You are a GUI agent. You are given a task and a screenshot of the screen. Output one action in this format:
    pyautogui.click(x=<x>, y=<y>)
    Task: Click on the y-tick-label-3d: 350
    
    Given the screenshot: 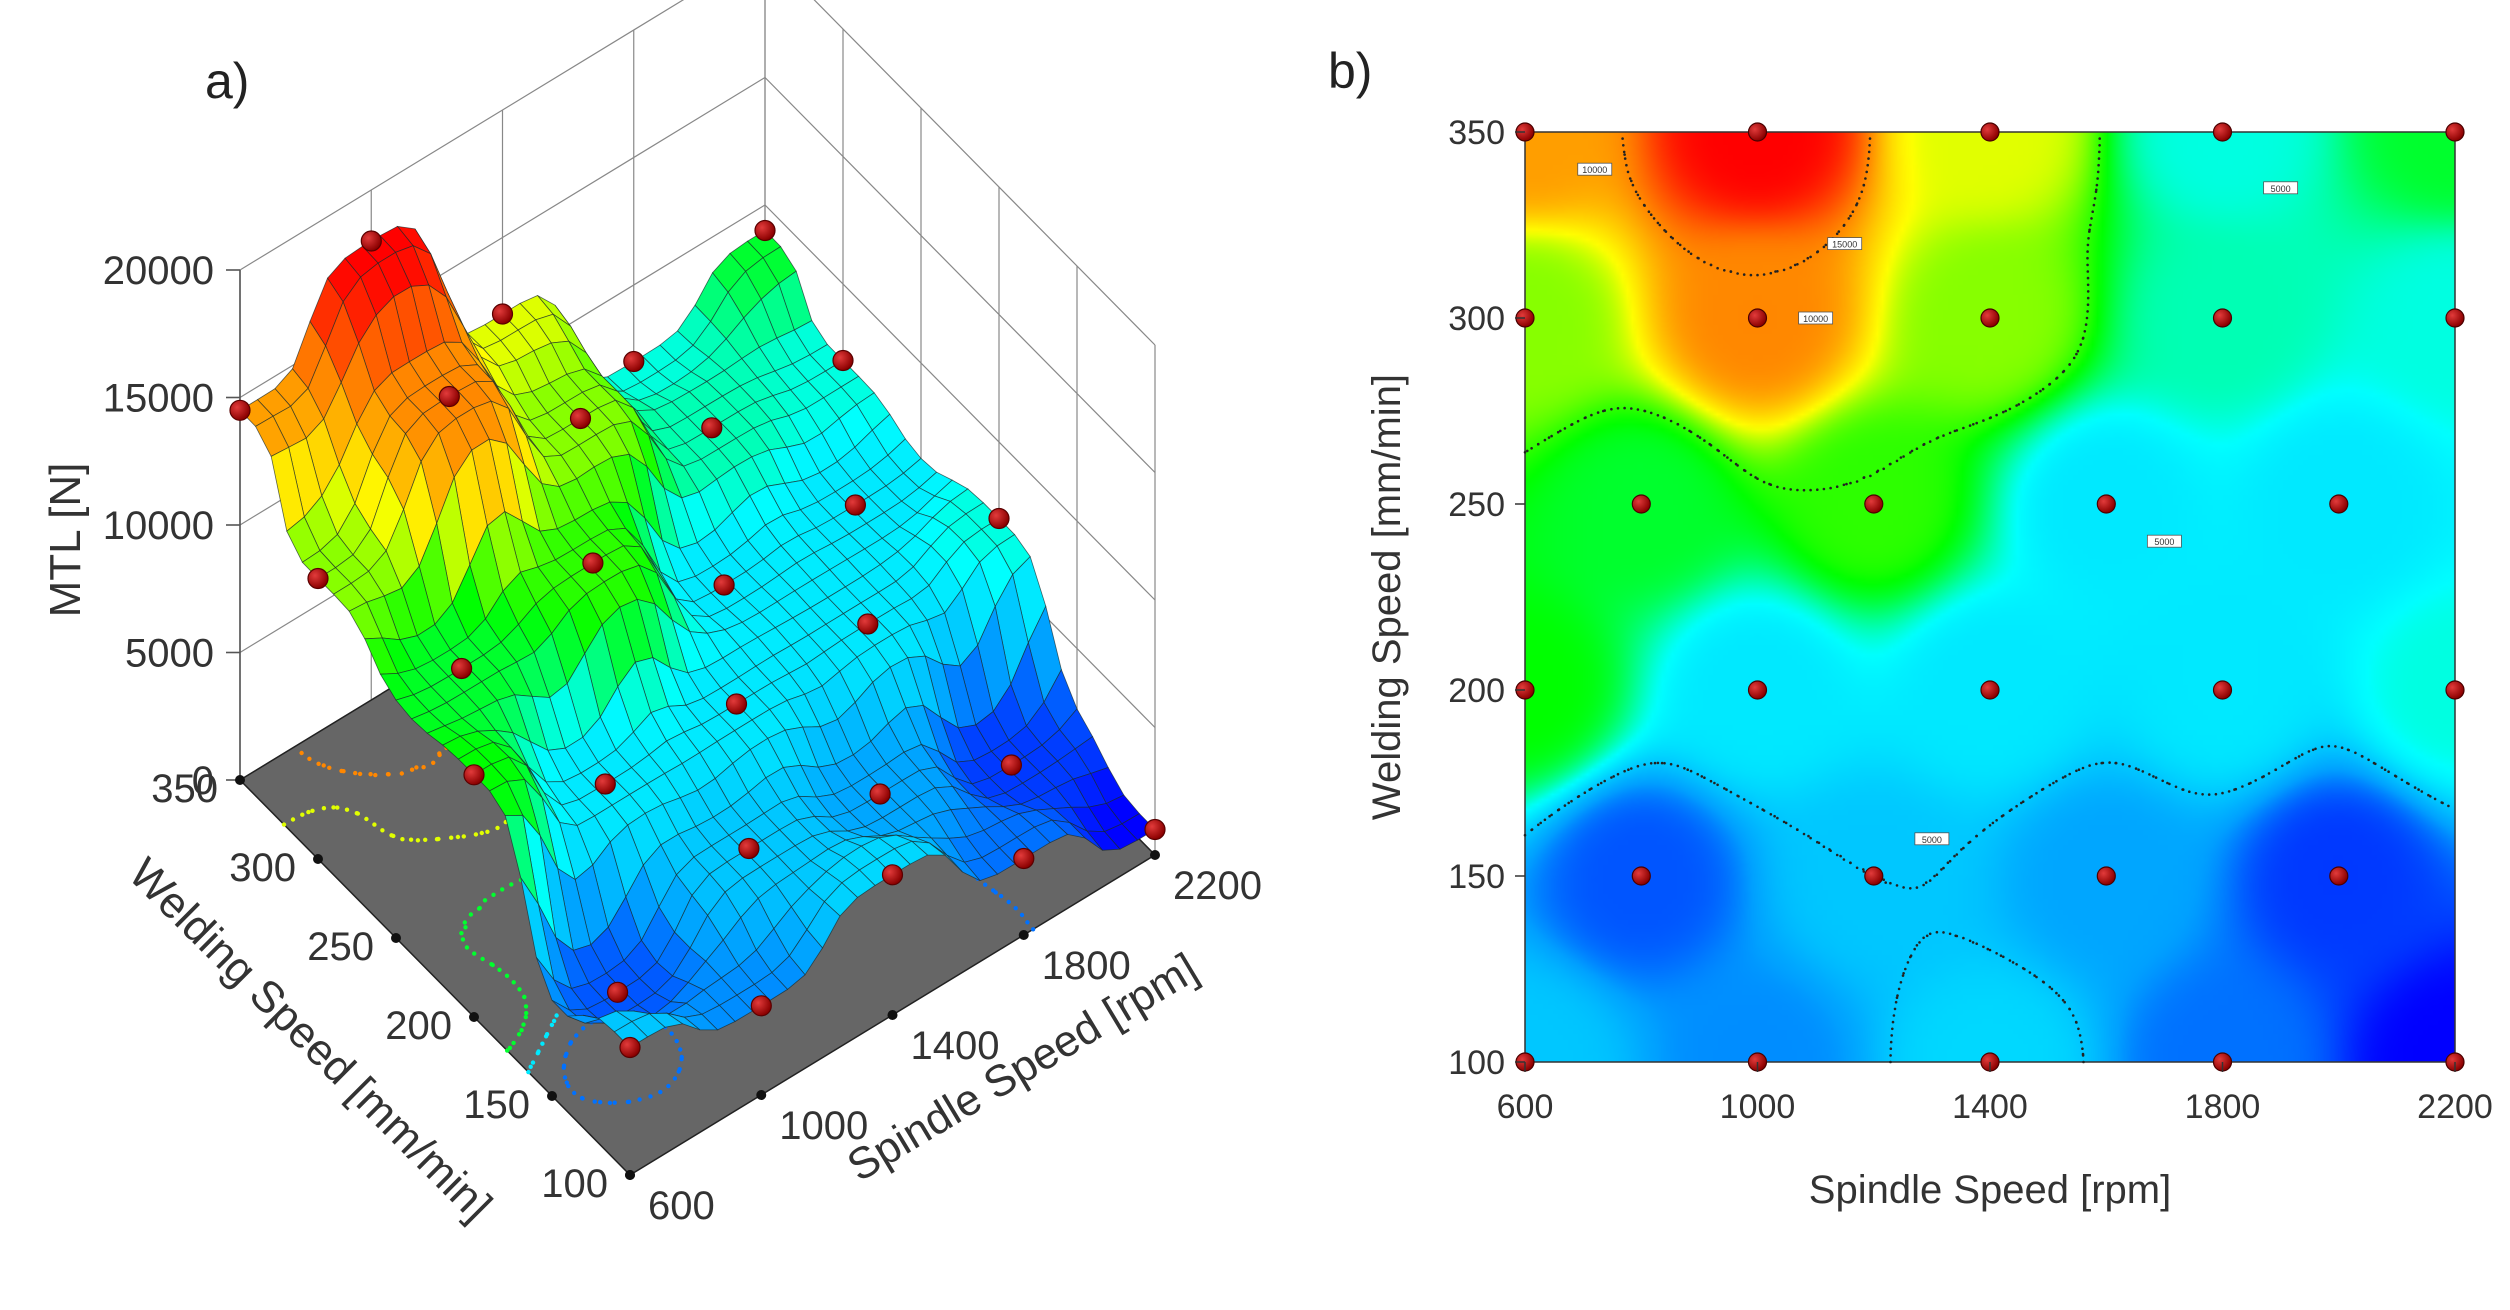 What is the action you would take?
    pyautogui.click(x=184, y=789)
    